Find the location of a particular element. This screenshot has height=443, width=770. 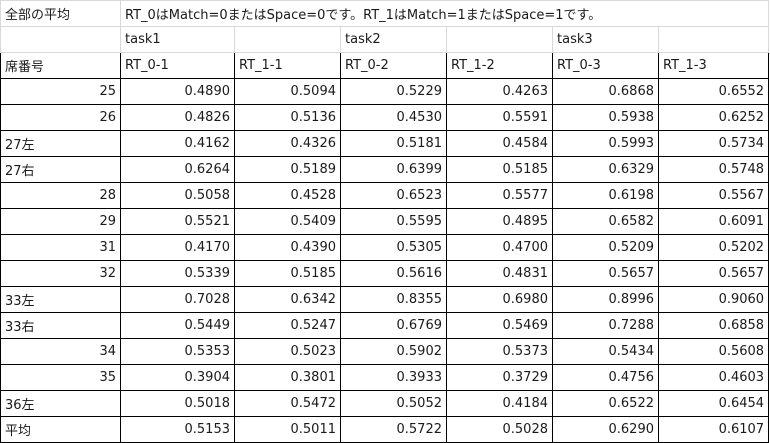

cell-value: 0.5608 is located at coordinates (713, 351).